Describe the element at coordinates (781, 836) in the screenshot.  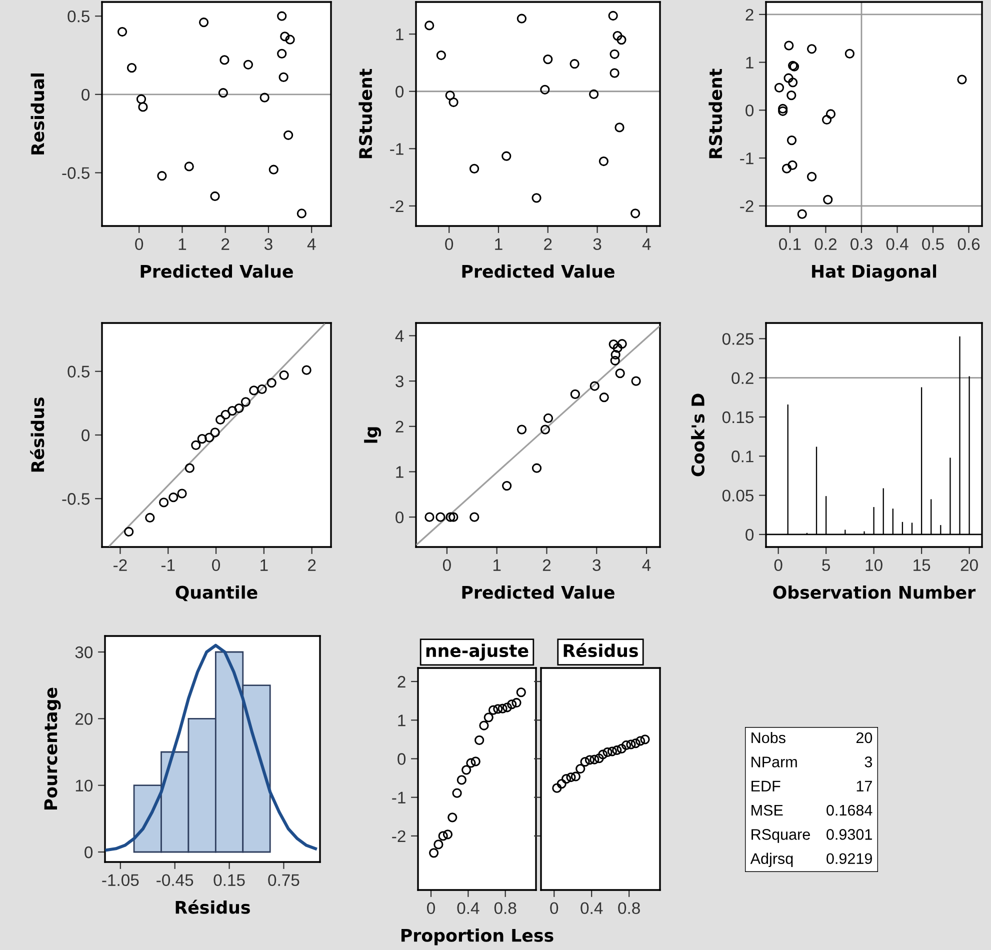
I see `category-label: RSquare` at that location.